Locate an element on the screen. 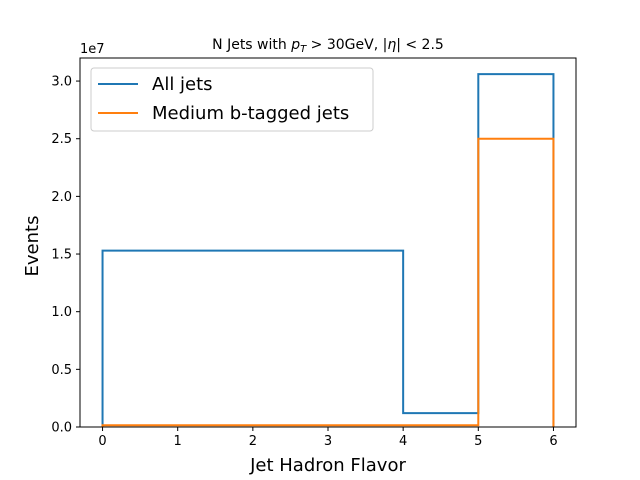 This screenshot has height=480, width=640. x-tick-label: 6 is located at coordinates (553, 441).